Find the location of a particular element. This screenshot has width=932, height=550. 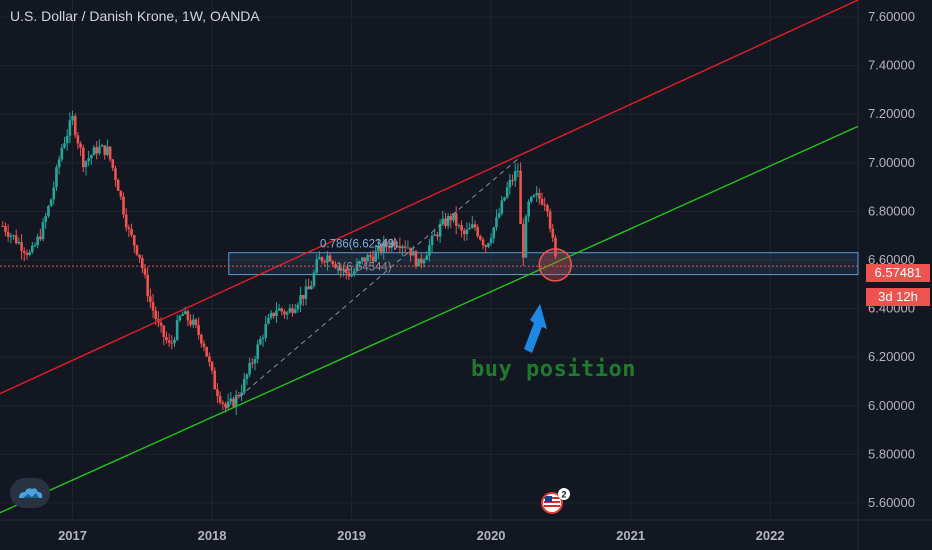

x-tick-label: 2020 is located at coordinates (491, 535).